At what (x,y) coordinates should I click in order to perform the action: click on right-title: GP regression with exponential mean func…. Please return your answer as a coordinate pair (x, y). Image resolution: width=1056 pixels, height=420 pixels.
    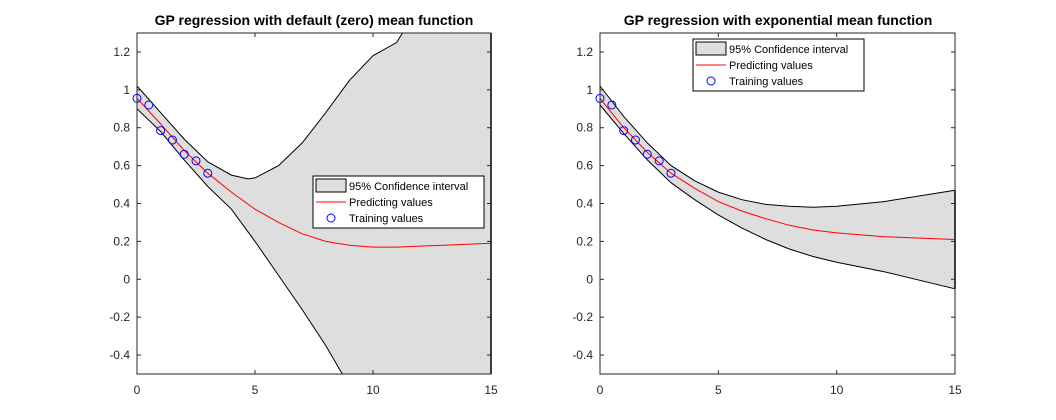
    Looking at the image, I should click on (778, 20).